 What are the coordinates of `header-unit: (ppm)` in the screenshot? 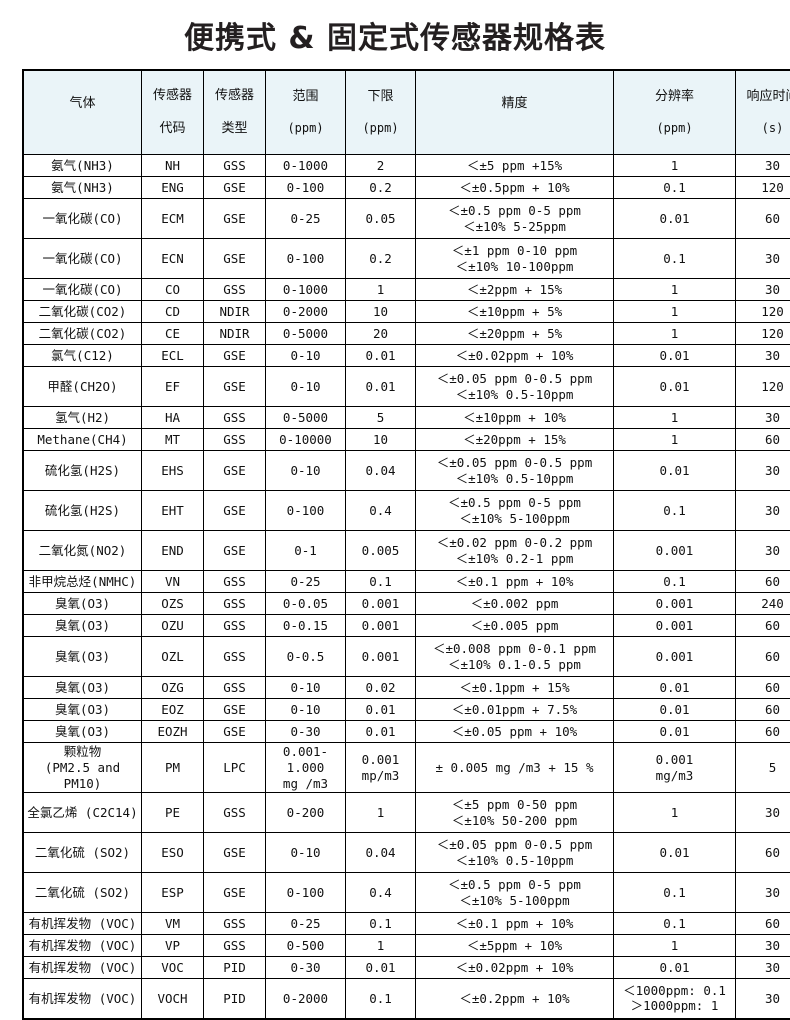 It's located at (380, 128).